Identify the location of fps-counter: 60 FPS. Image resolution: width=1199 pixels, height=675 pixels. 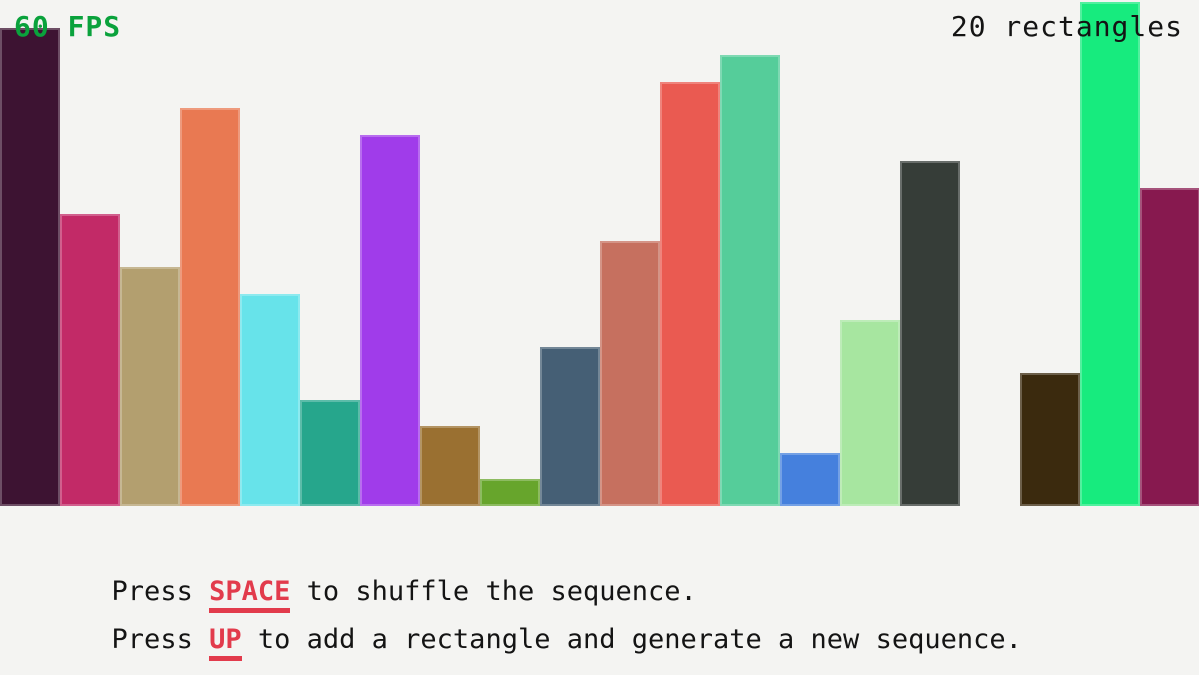
(68, 26).